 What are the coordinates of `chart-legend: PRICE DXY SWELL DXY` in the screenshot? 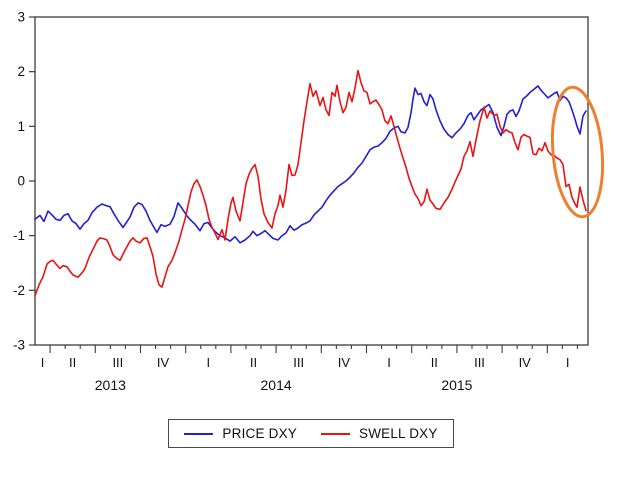 It's located at (311, 433).